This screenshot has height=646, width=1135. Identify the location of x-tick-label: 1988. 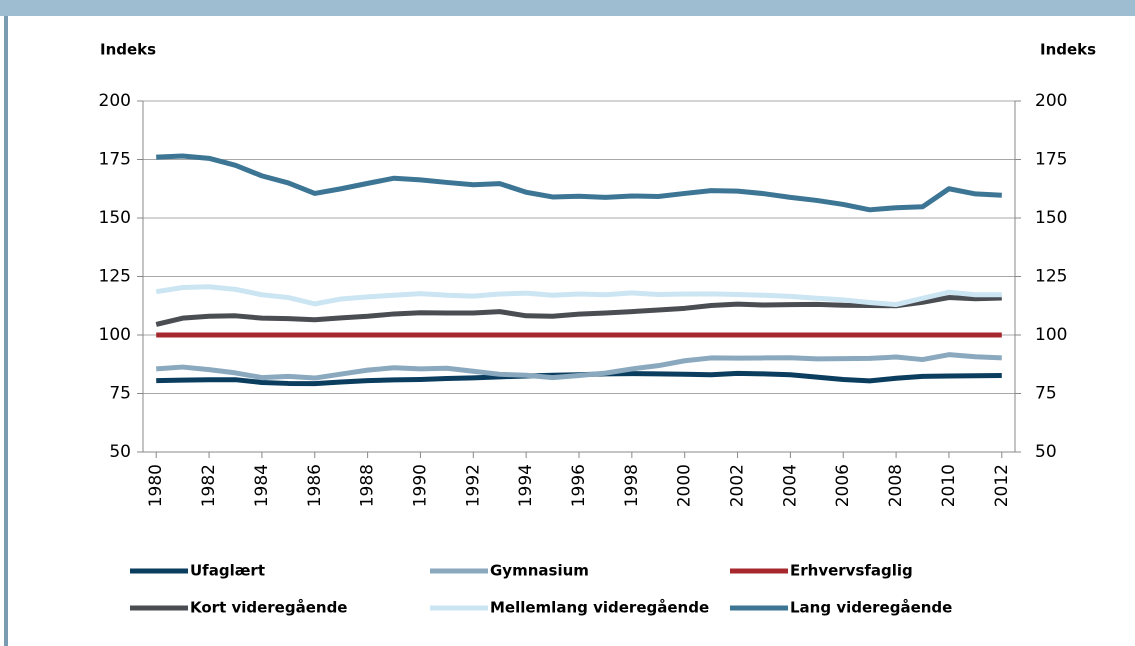
(368, 485).